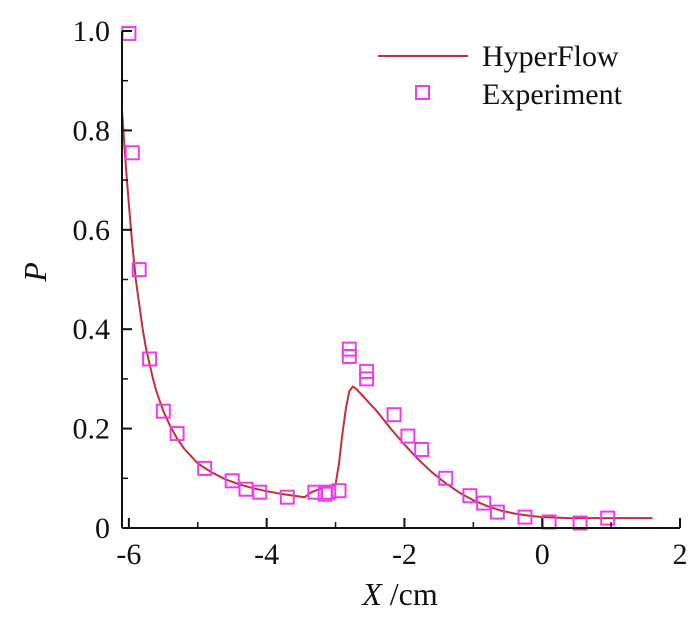 This screenshot has width=700, height=617. What do you see at coordinates (128, 554) in the screenshot?
I see `x-tick-label: -6` at bounding box center [128, 554].